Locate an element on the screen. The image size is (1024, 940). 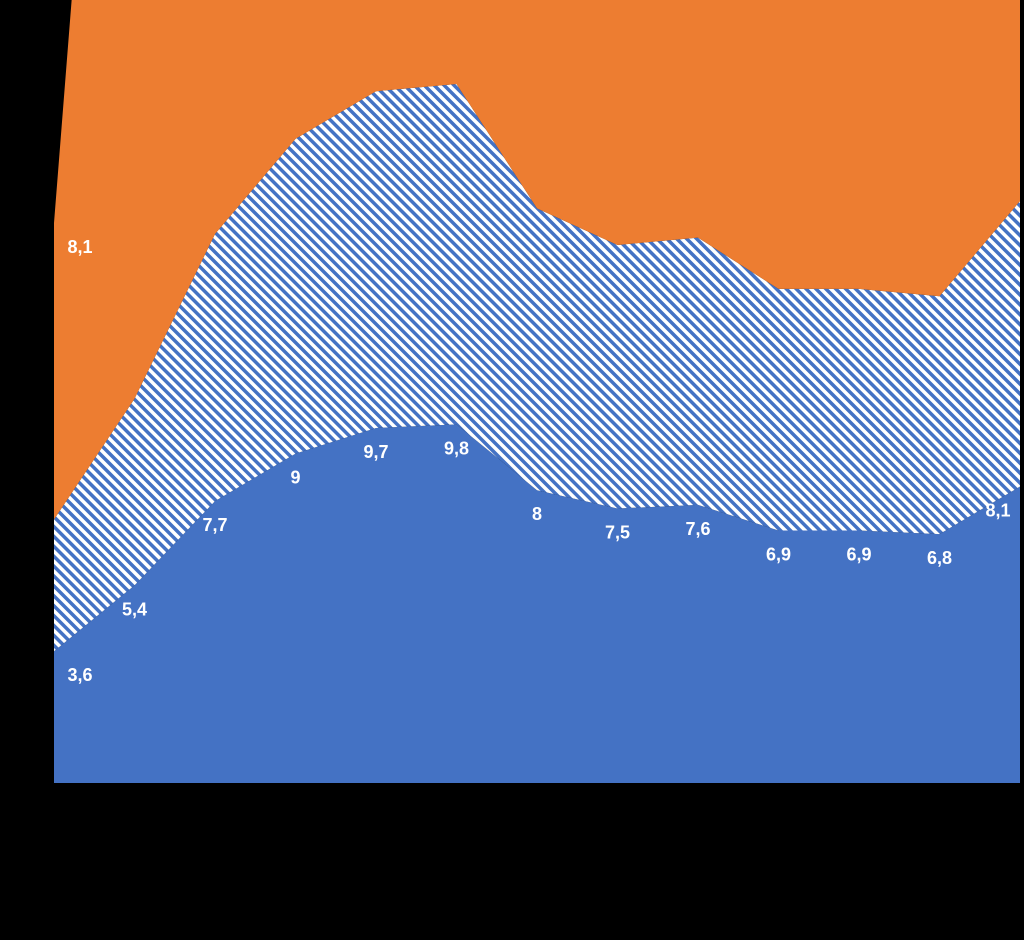
data-label-bottom-3: 7,7 is located at coordinates (214, 525).